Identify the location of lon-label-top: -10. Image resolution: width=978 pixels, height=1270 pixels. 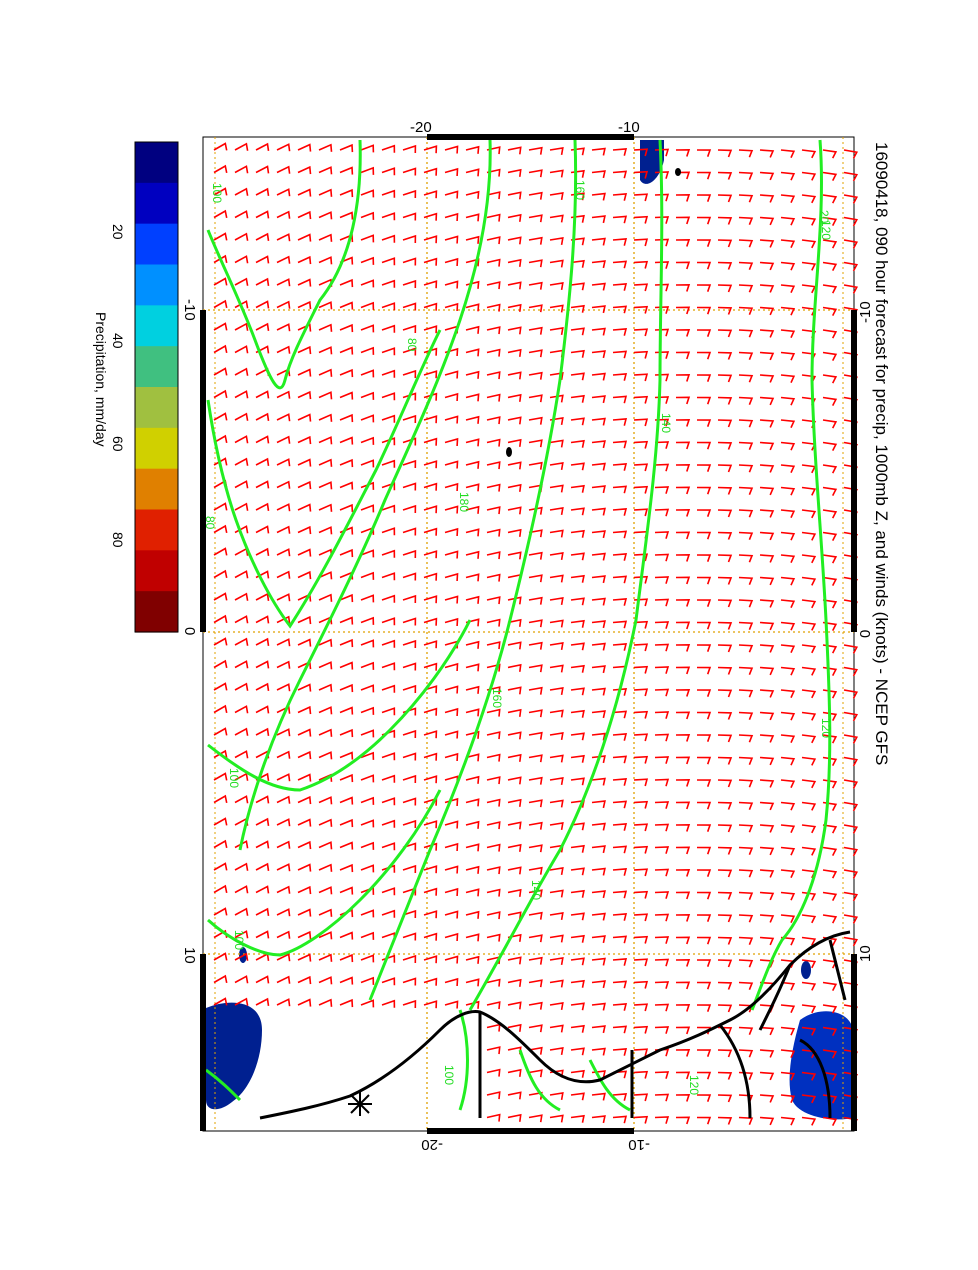
(865, 312).